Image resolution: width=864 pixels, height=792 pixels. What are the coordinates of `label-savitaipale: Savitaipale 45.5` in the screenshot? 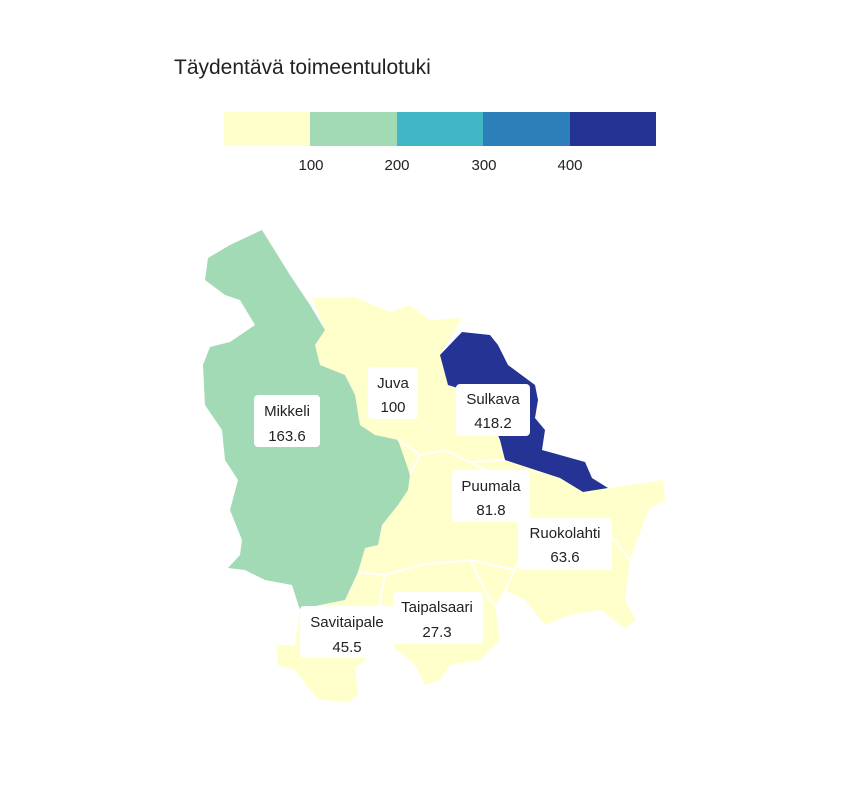 It's located at (347, 632).